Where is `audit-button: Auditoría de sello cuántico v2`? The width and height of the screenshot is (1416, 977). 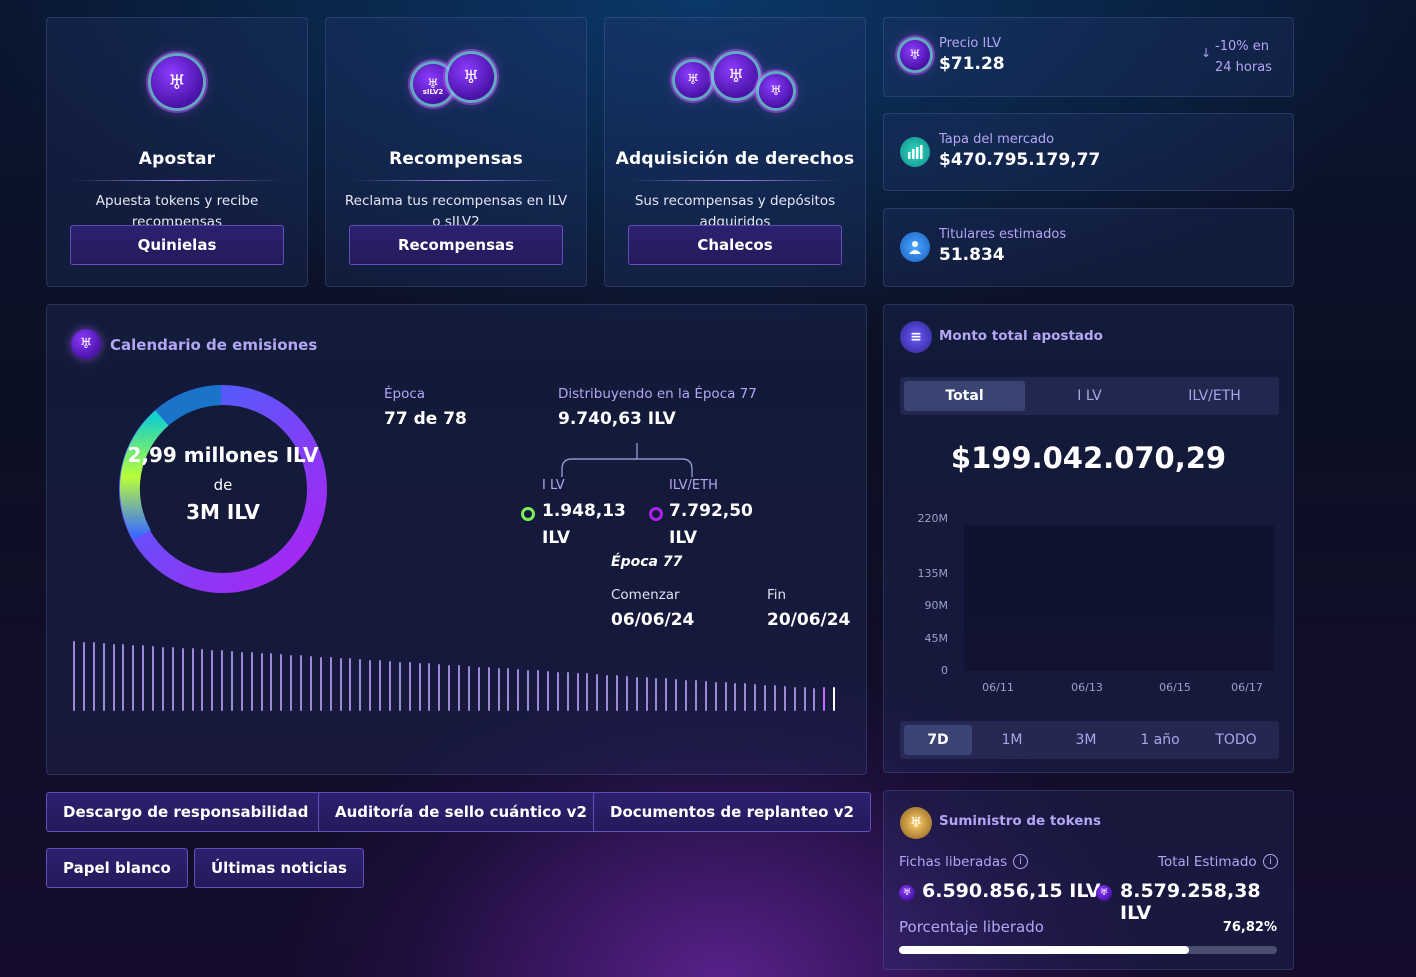
audit-button: Auditoría de sello cuántico v2 is located at coordinates (461, 812).